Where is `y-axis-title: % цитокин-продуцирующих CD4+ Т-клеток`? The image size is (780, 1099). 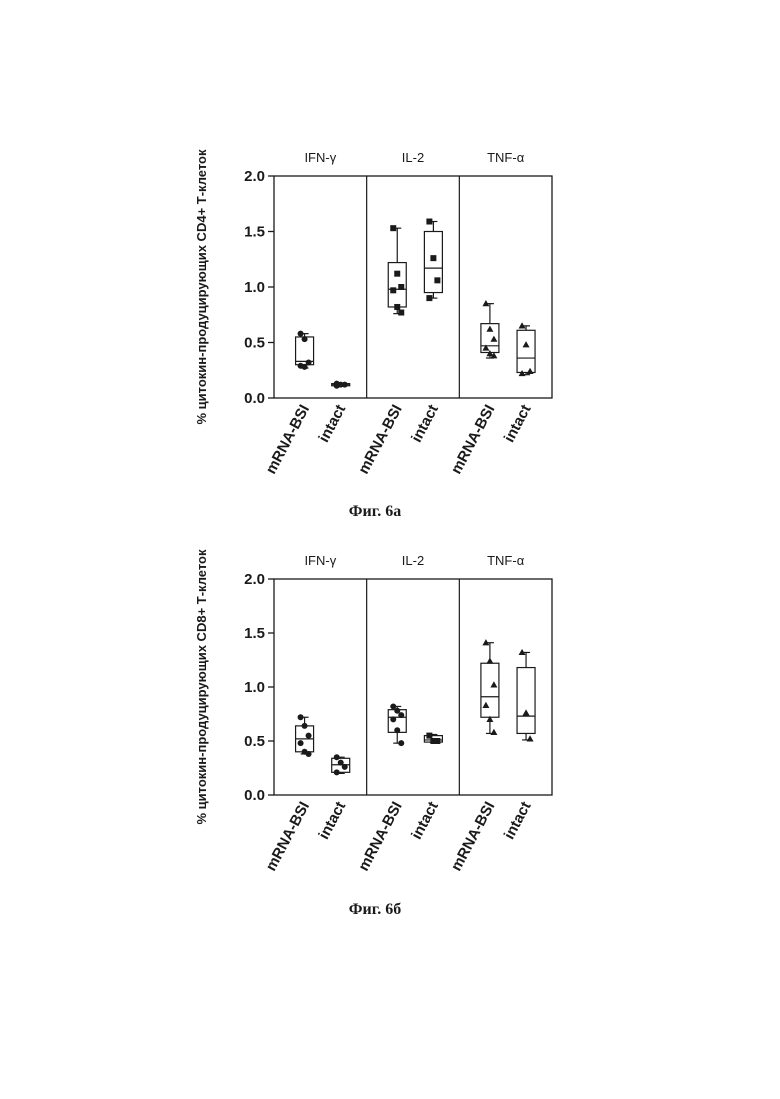
y-axis-title: % цитокин-продуцирующих CD4+ Т-клеток is located at coordinates (201, 286).